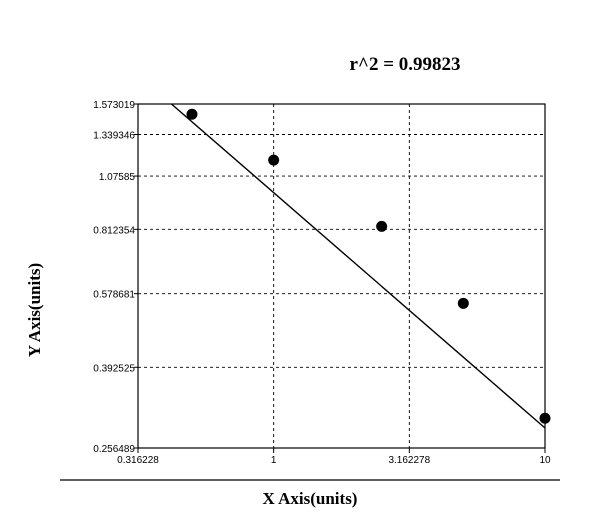 The width and height of the screenshot is (597, 514). Describe the element at coordinates (409, 460) in the screenshot. I see `x-tick-label: 3.162278` at that location.